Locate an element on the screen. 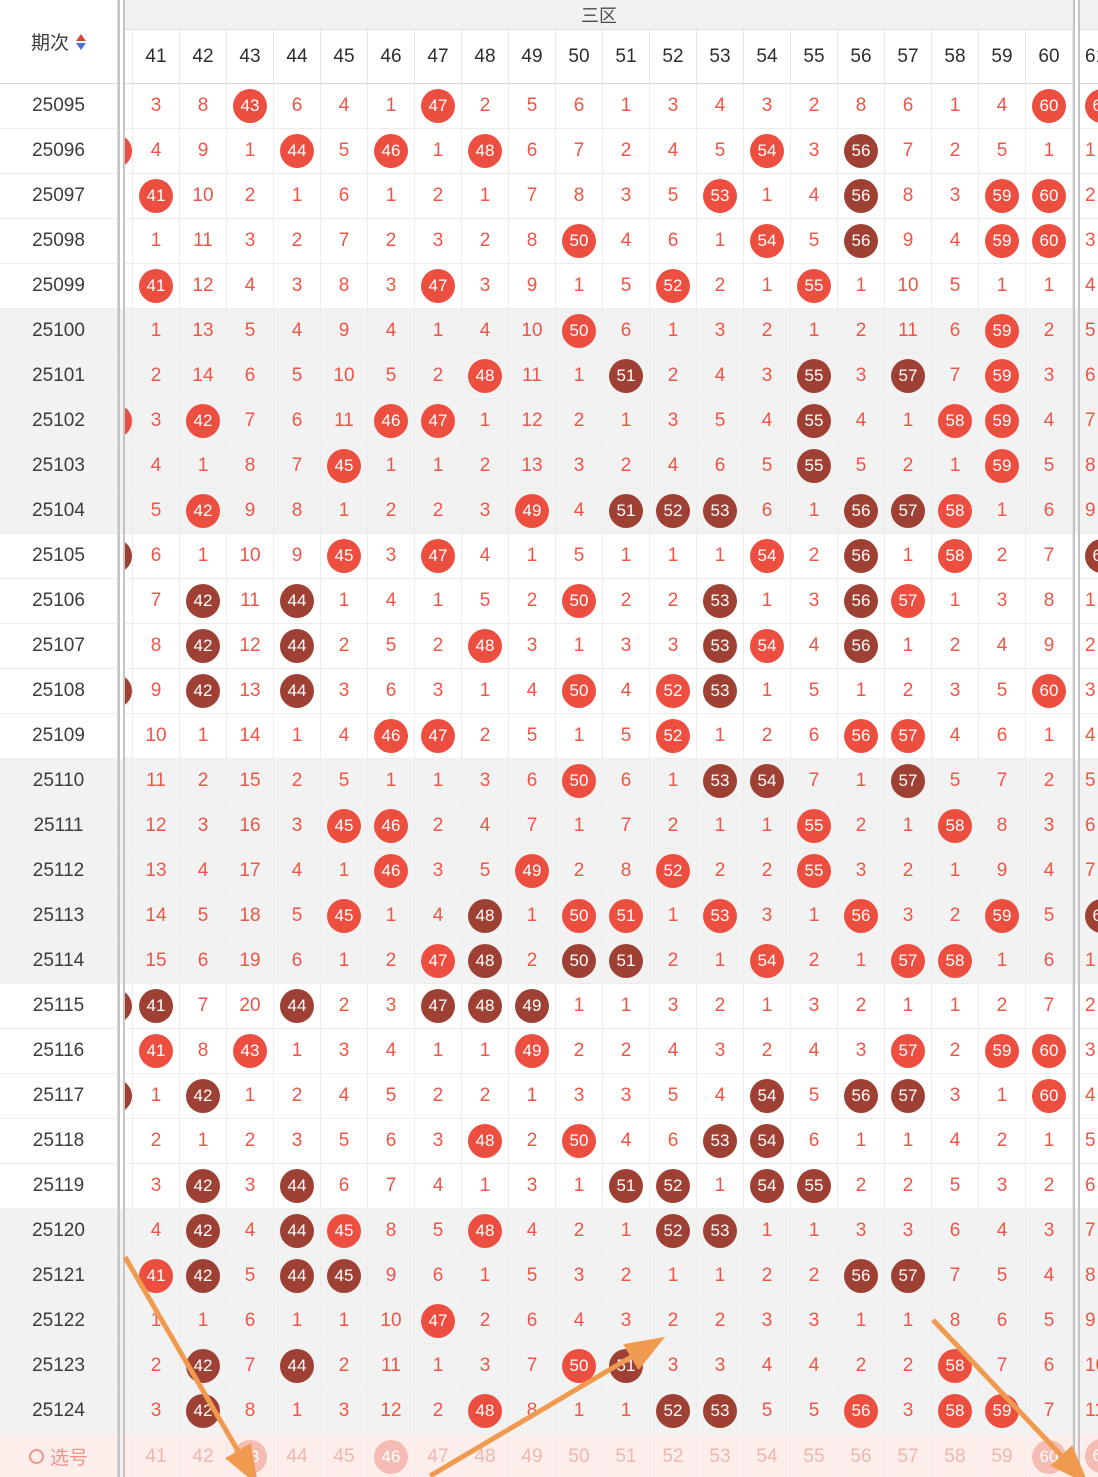 This screenshot has height=1477, width=1098. ball-51: 51 is located at coordinates (626, 916).